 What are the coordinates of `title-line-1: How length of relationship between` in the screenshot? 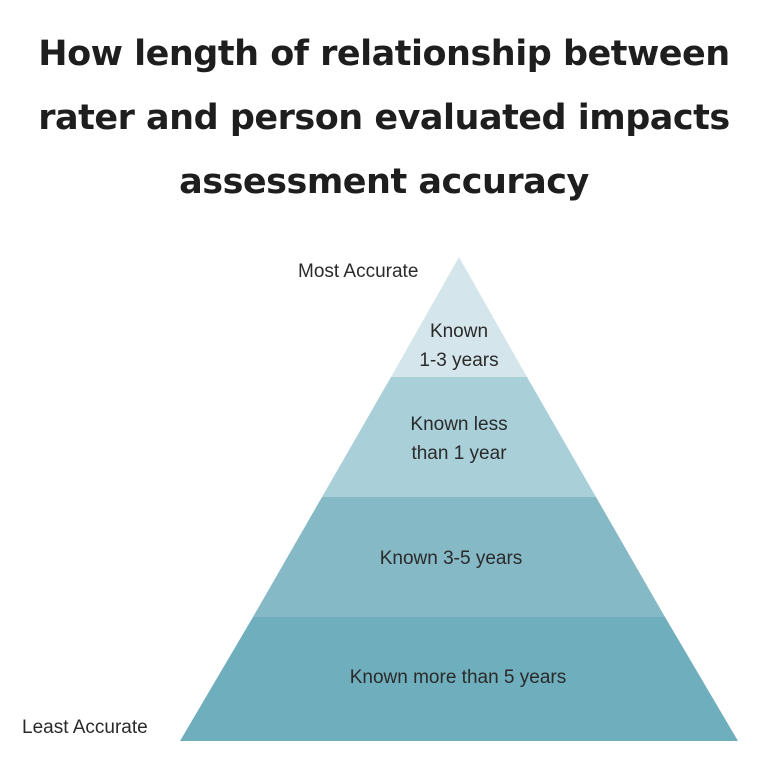 It's located at (384, 54).